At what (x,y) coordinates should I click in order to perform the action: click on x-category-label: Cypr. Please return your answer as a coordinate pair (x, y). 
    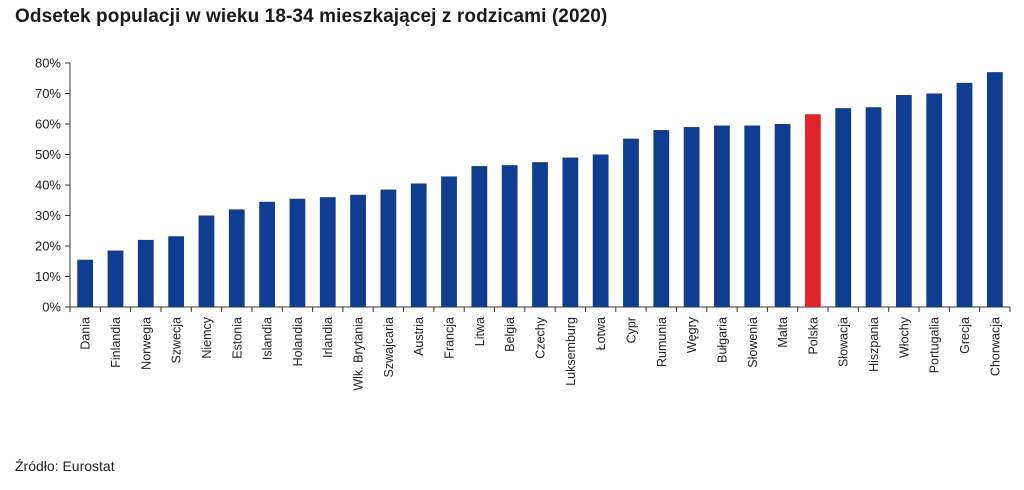
    Looking at the image, I should click on (631, 330).